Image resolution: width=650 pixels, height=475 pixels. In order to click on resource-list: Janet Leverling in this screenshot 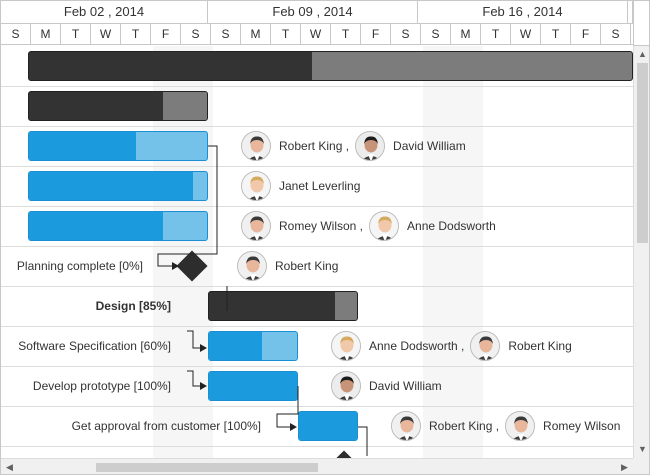, I will do `click(303, 186)`.